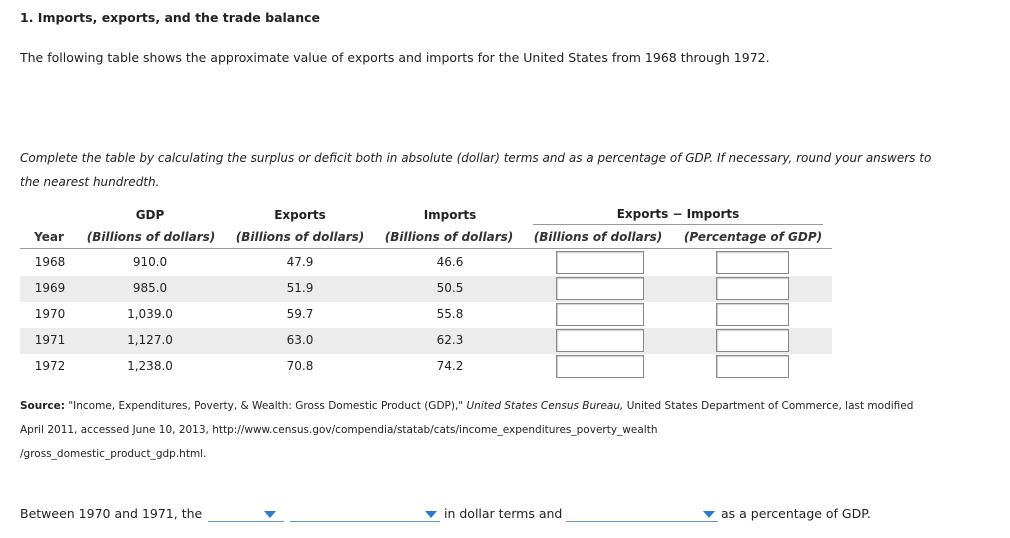 The image size is (1010, 538). What do you see at coordinates (450, 262) in the screenshot?
I see `value-cell: 46.6` at bounding box center [450, 262].